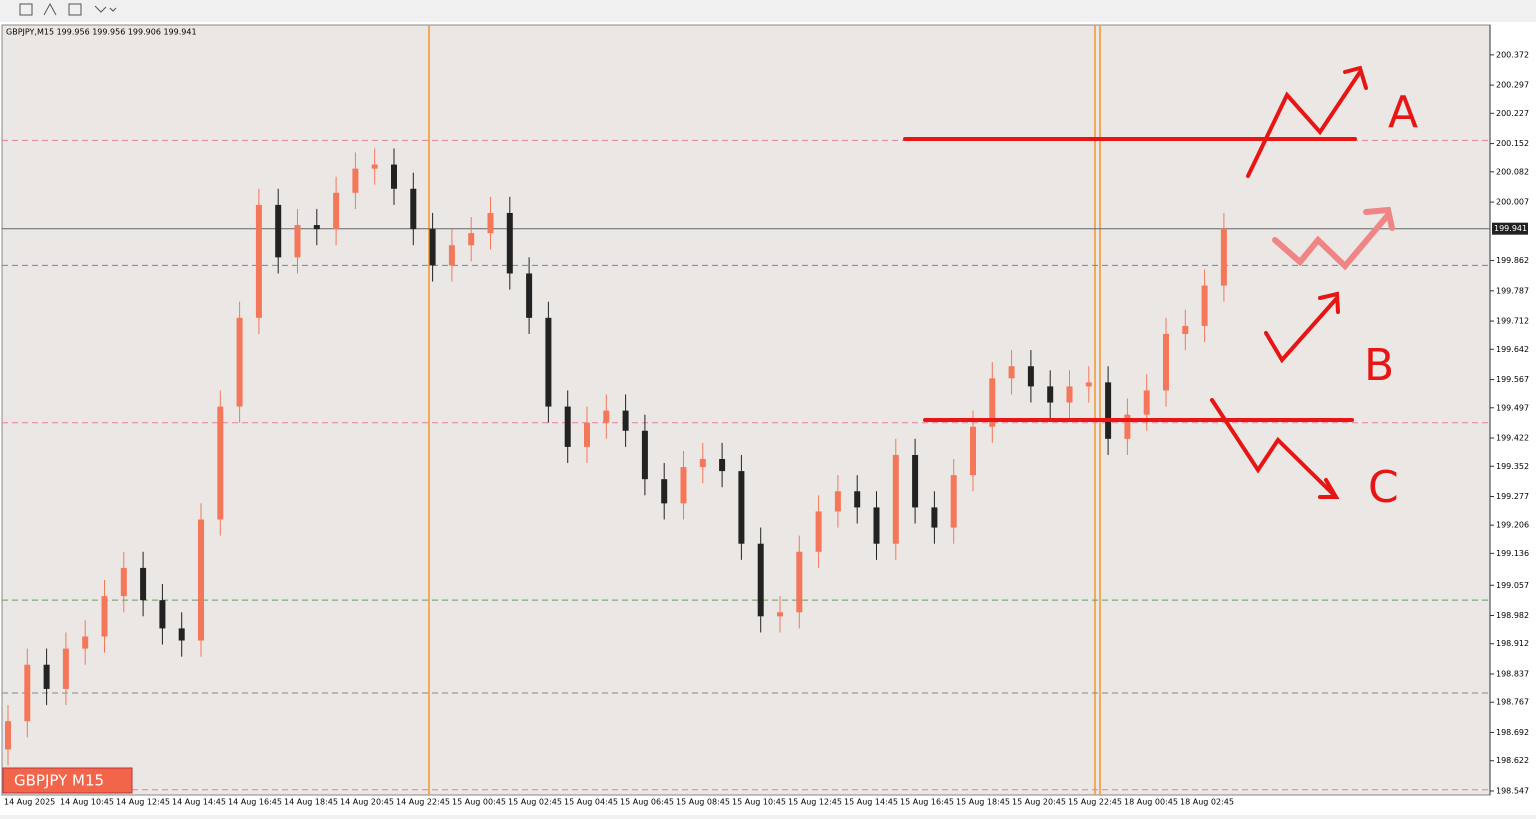  What do you see at coordinates (199, 802) in the screenshot?
I see `x-tick-label: 14 Aug 14:45` at bounding box center [199, 802].